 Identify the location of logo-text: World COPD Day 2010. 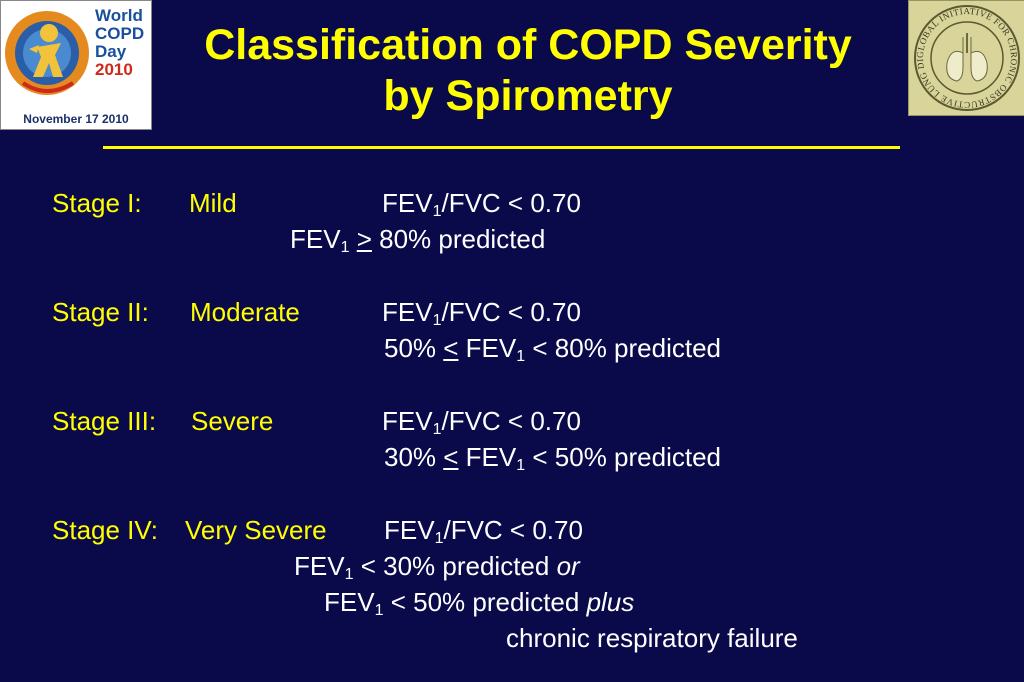
(123, 43).